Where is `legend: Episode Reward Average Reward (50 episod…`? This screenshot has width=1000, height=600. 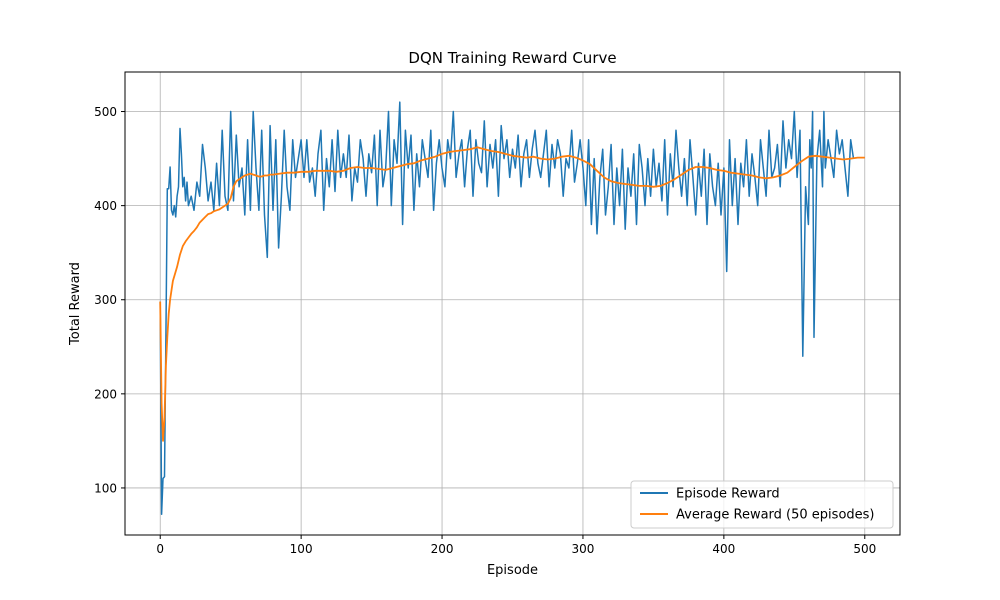
legend: Episode Reward Average Reward (50 episod… is located at coordinates (762, 504).